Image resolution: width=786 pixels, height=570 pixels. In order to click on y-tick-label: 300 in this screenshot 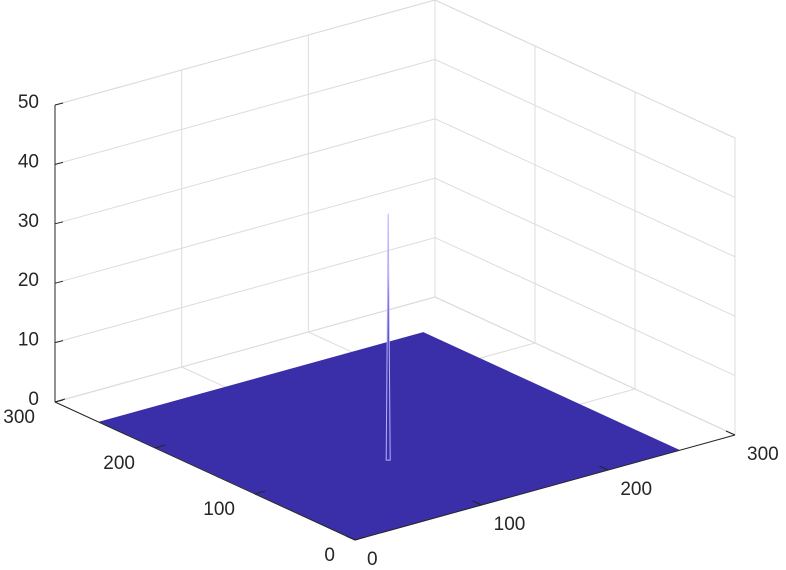, I will do `click(19, 417)`.